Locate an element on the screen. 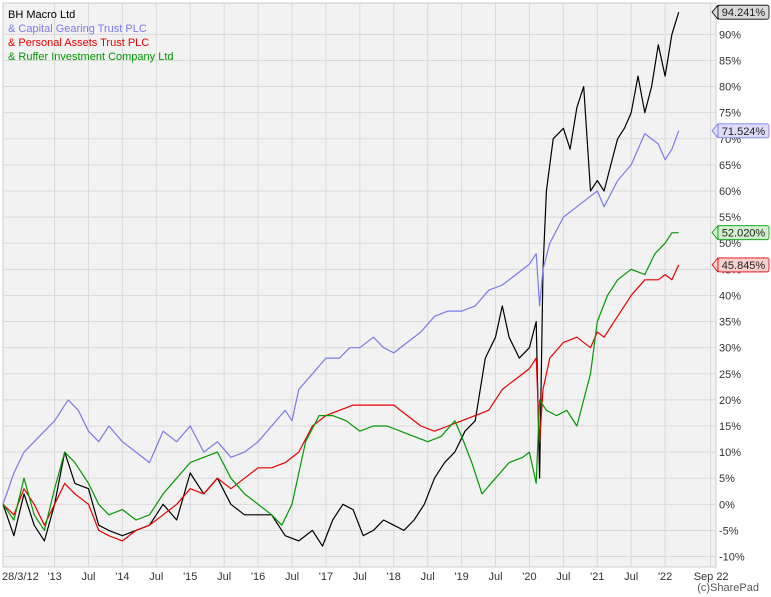 Image resolution: width=771 pixels, height=597 pixels. y-tick-label: 65% is located at coordinates (730, 166).